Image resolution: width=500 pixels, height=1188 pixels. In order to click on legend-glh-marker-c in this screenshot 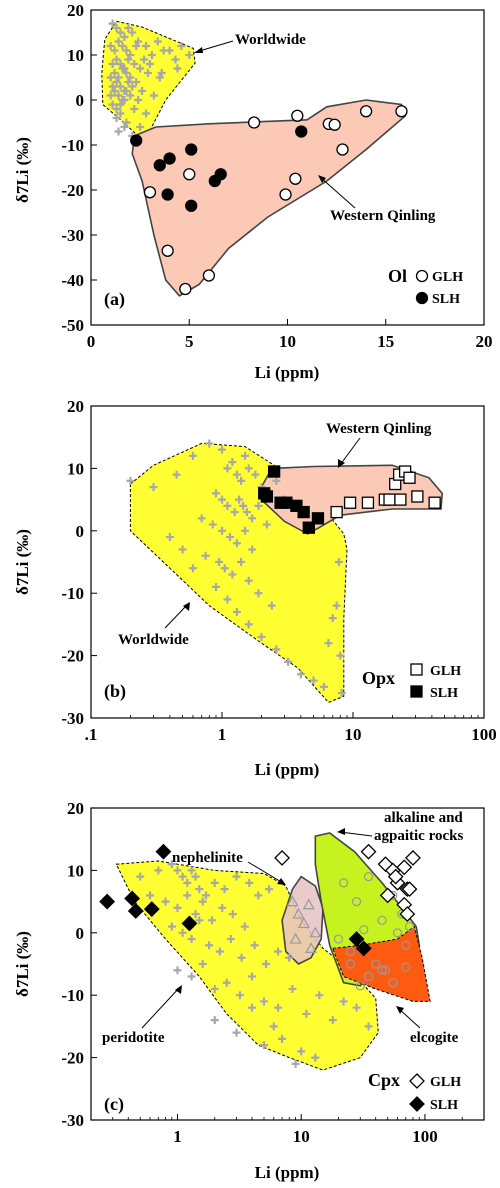, I will do `click(417, 1081)`.